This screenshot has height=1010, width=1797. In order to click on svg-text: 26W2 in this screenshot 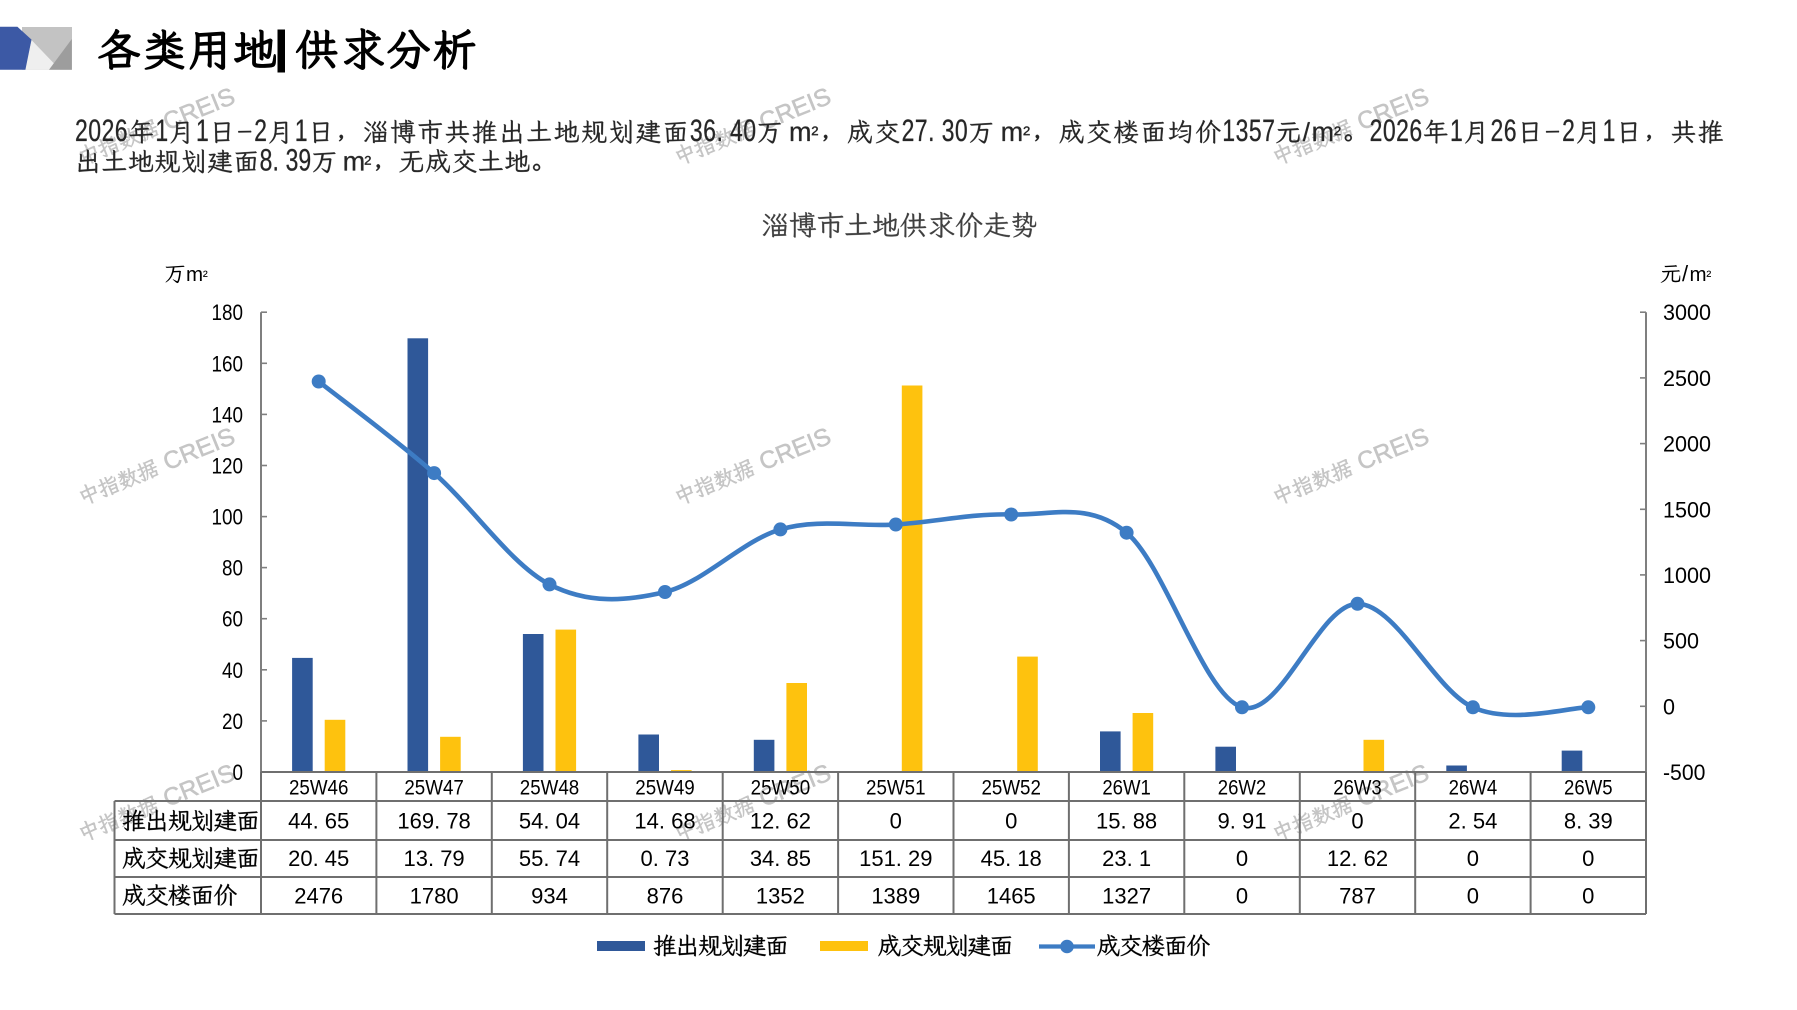, I will do `click(1242, 788)`.